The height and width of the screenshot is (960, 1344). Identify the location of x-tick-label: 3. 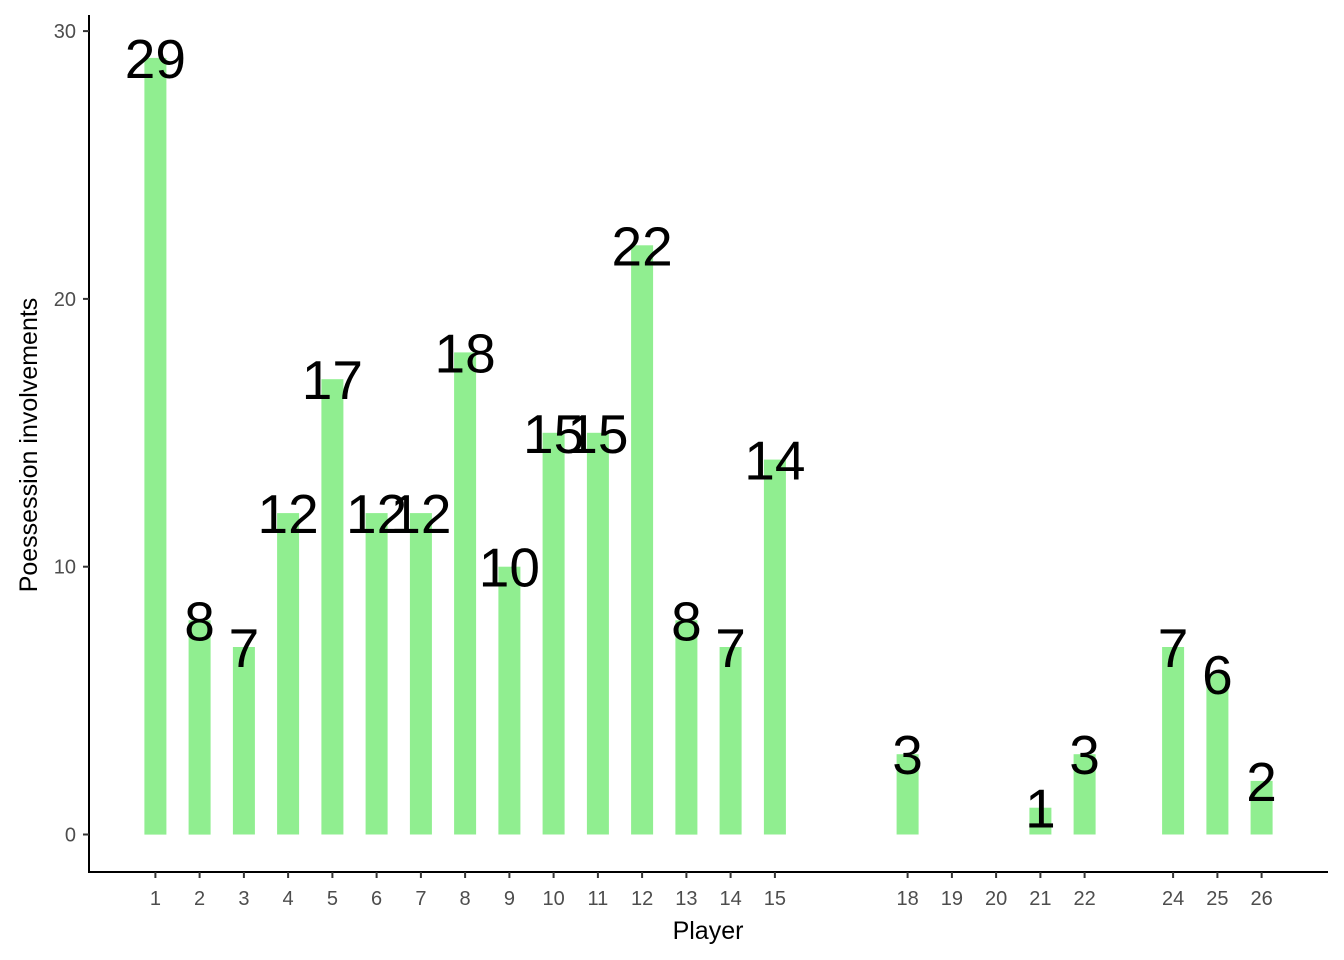
(243, 899).